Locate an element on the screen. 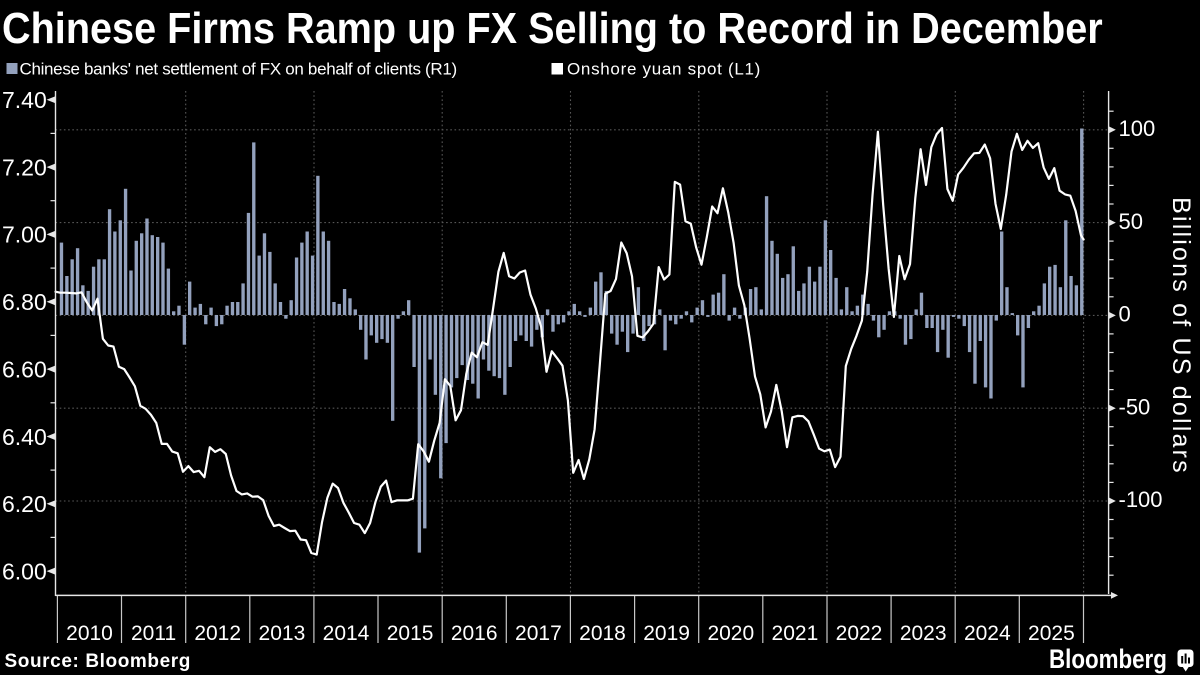 The image size is (1200, 675). svg-text: Bloomberg is located at coordinates (1108, 659).